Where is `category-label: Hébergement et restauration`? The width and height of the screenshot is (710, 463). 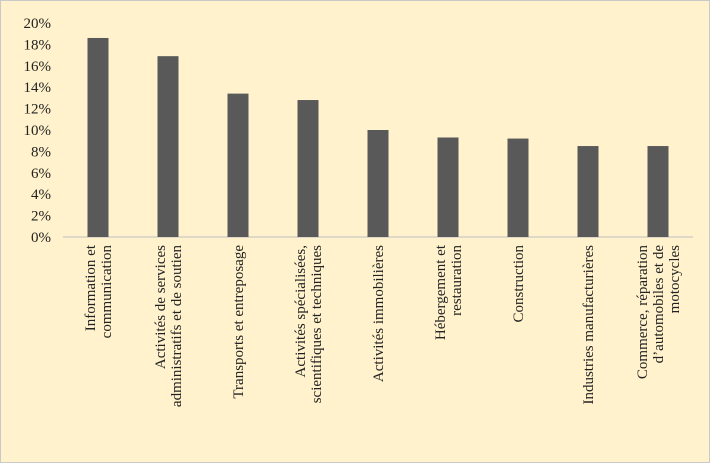
category-label: Hébergement et restauration is located at coordinates (449, 292).